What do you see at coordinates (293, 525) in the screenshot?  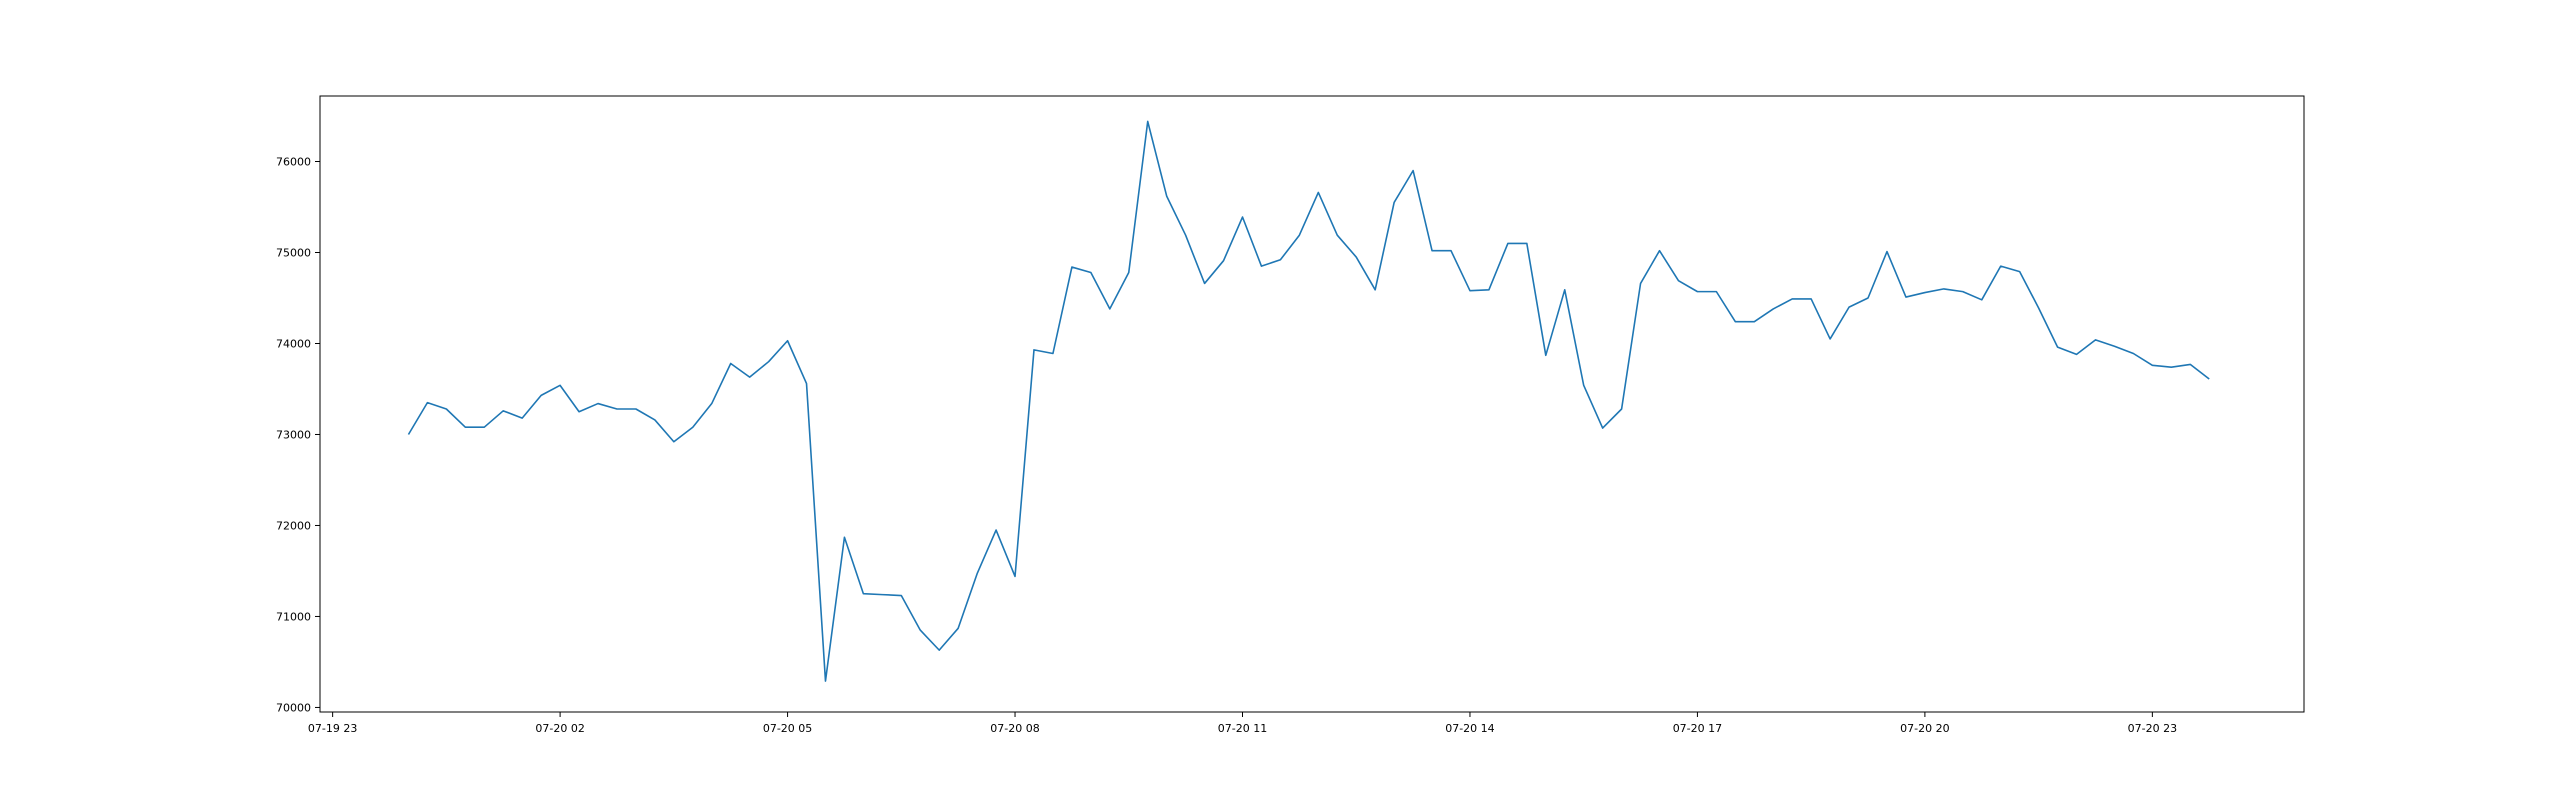 I see `y-tick-label: 72000` at bounding box center [293, 525].